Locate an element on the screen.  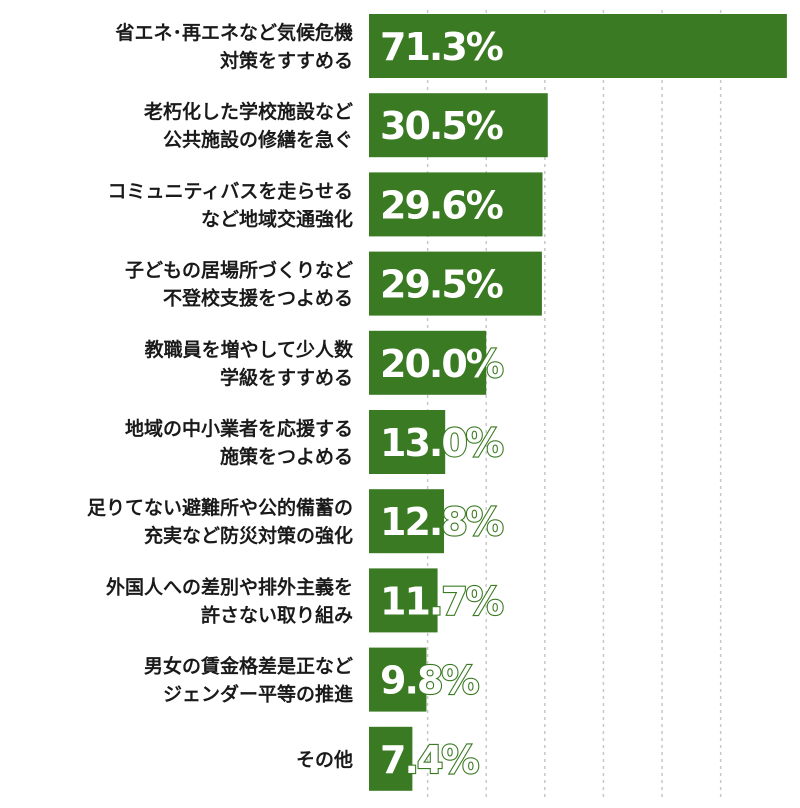
value-label-7: 11.7% is located at coordinates (441, 601).